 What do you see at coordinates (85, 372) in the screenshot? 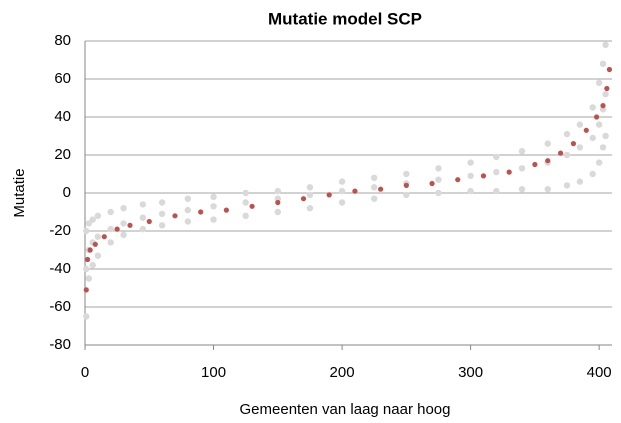
I see `x-tick-label: 0` at bounding box center [85, 372].